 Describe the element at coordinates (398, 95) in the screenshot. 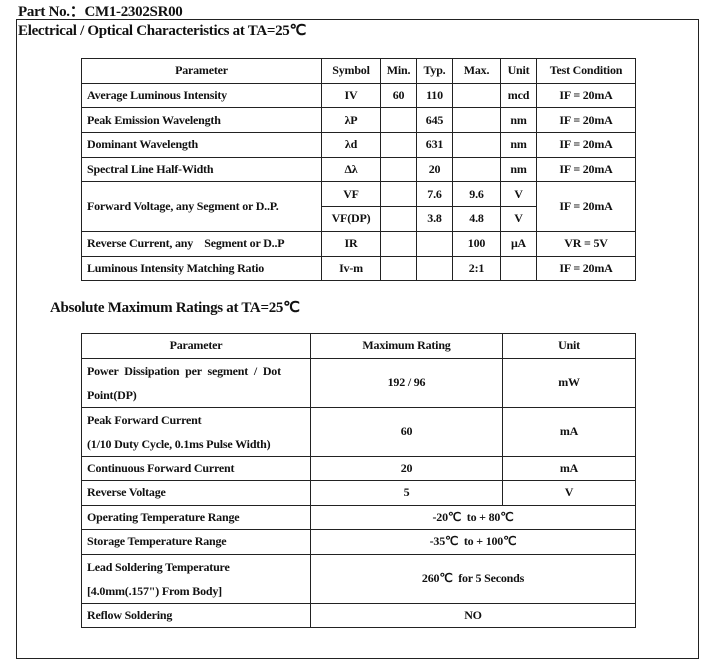

I see `cell-min: 60` at that location.